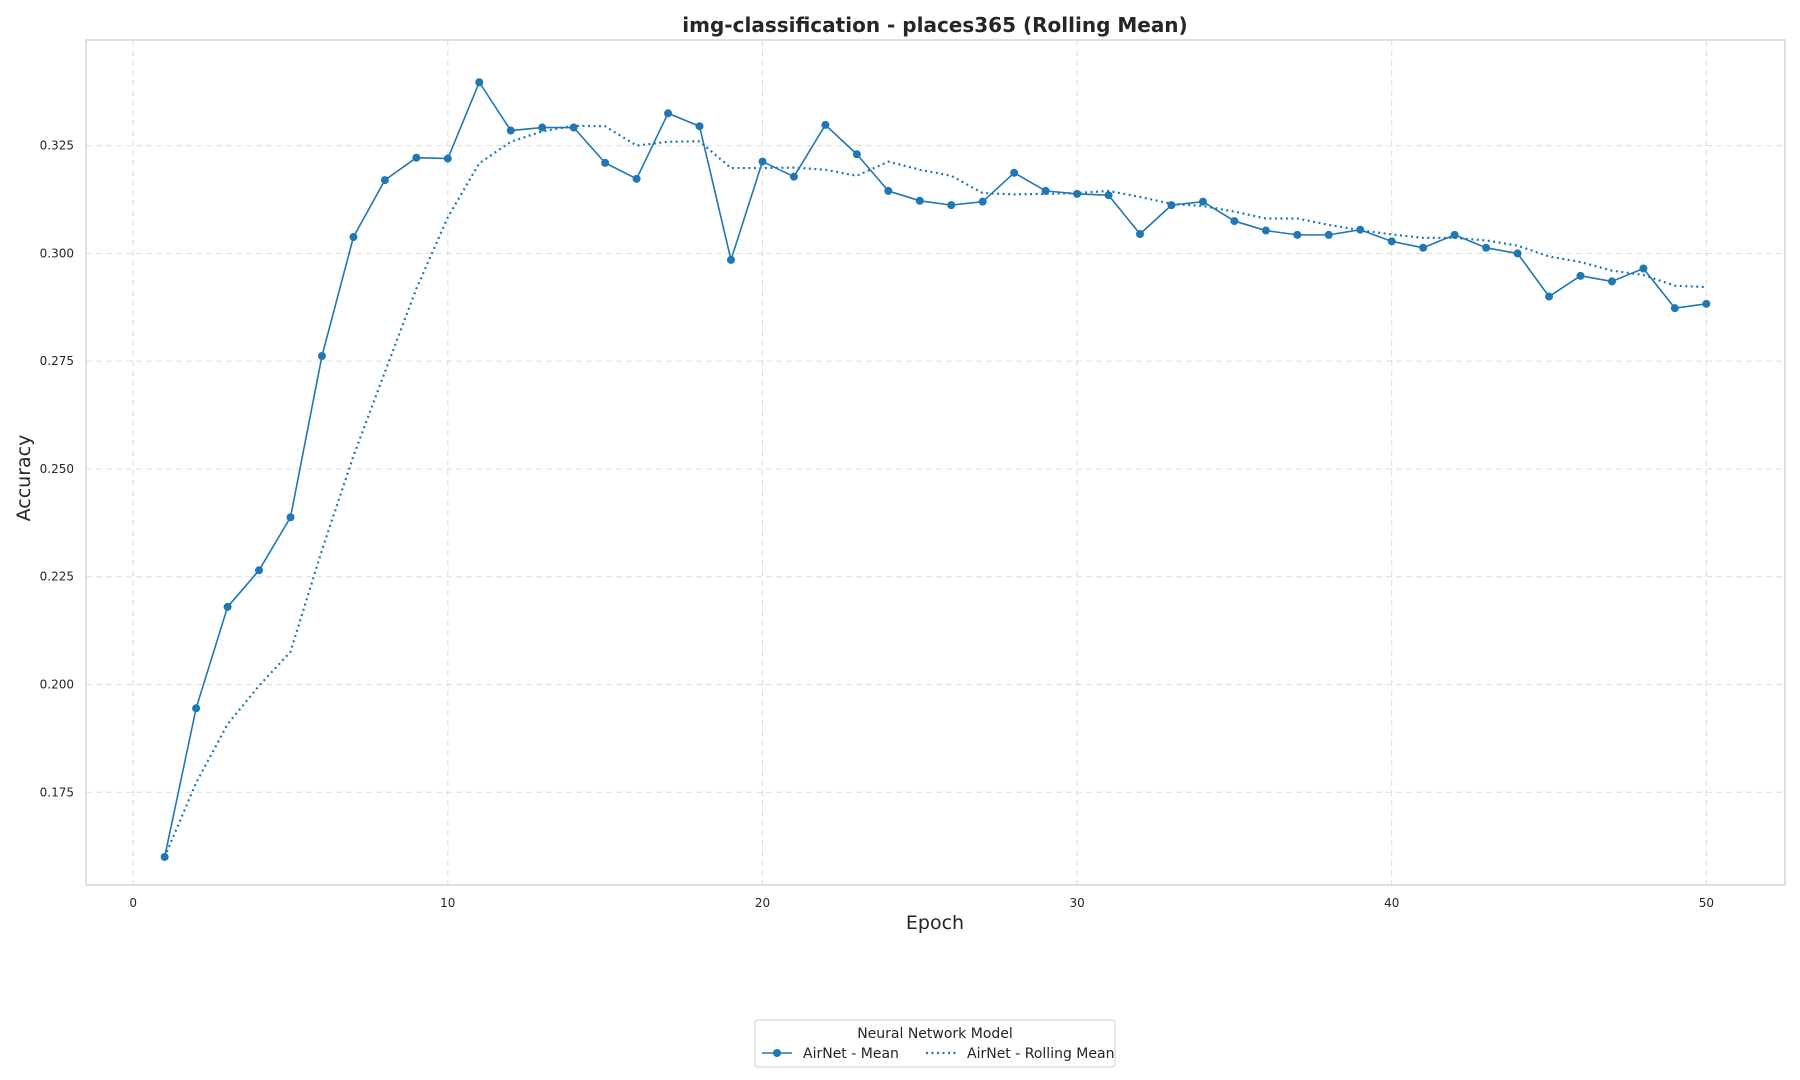 The height and width of the screenshot is (1080, 1800). What do you see at coordinates (57, 146) in the screenshot?
I see `y-tick-label: 0.325` at bounding box center [57, 146].